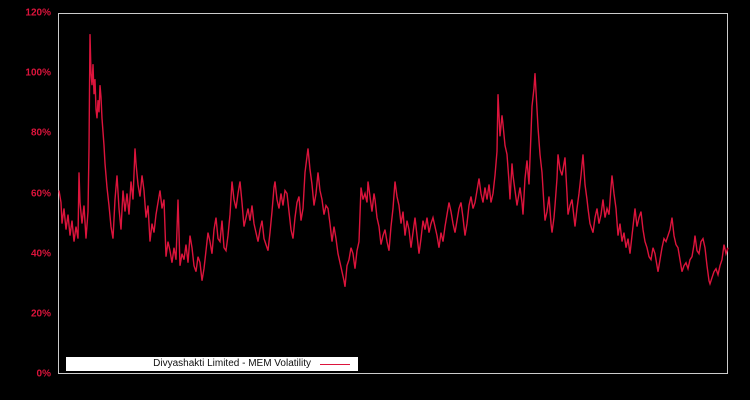 The height and width of the screenshot is (400, 750). What do you see at coordinates (335, 364) in the screenshot?
I see `legend-line-sample` at bounding box center [335, 364].